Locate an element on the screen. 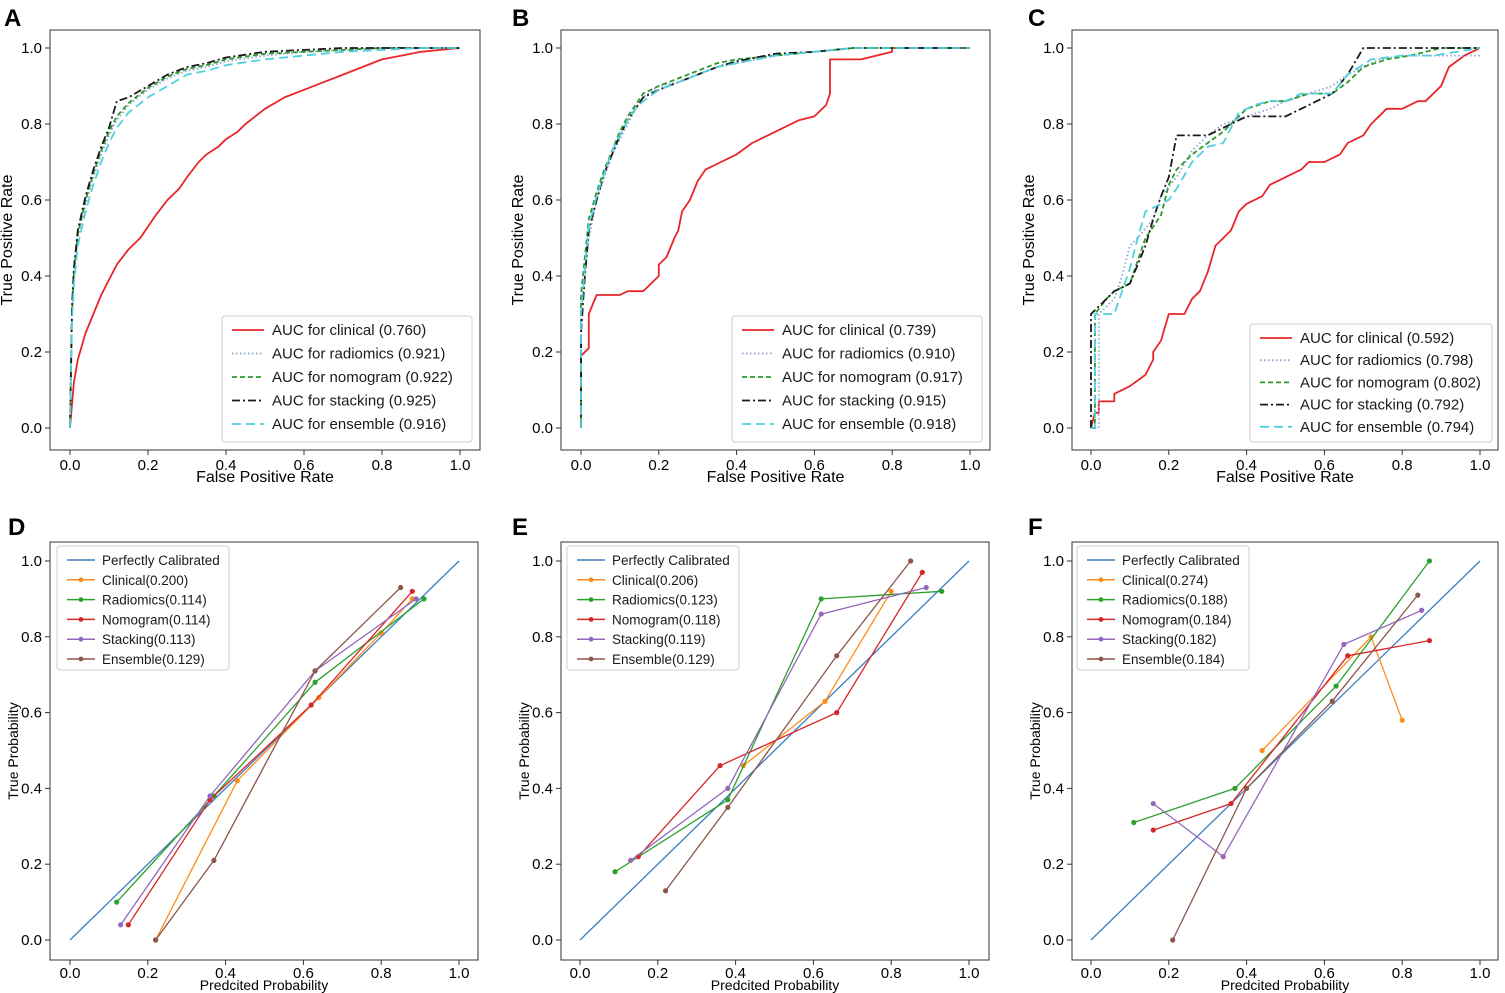  legend-label: AUC for nomogram (0.802) is located at coordinates (1390, 382).